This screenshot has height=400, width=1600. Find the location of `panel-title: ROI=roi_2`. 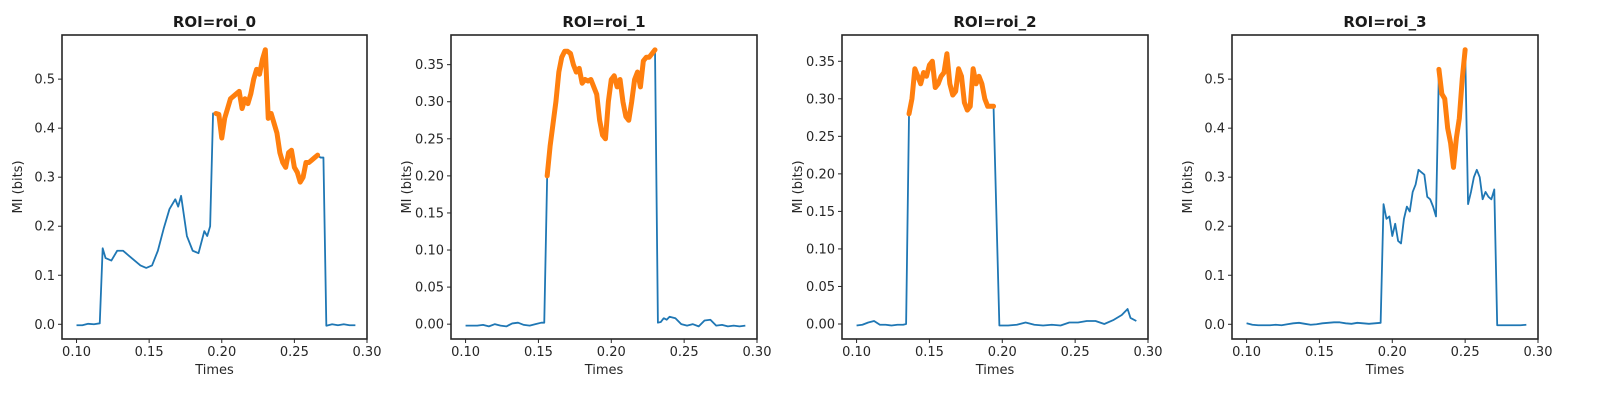

panel-title: ROI=roi_2 is located at coordinates (994, 22).